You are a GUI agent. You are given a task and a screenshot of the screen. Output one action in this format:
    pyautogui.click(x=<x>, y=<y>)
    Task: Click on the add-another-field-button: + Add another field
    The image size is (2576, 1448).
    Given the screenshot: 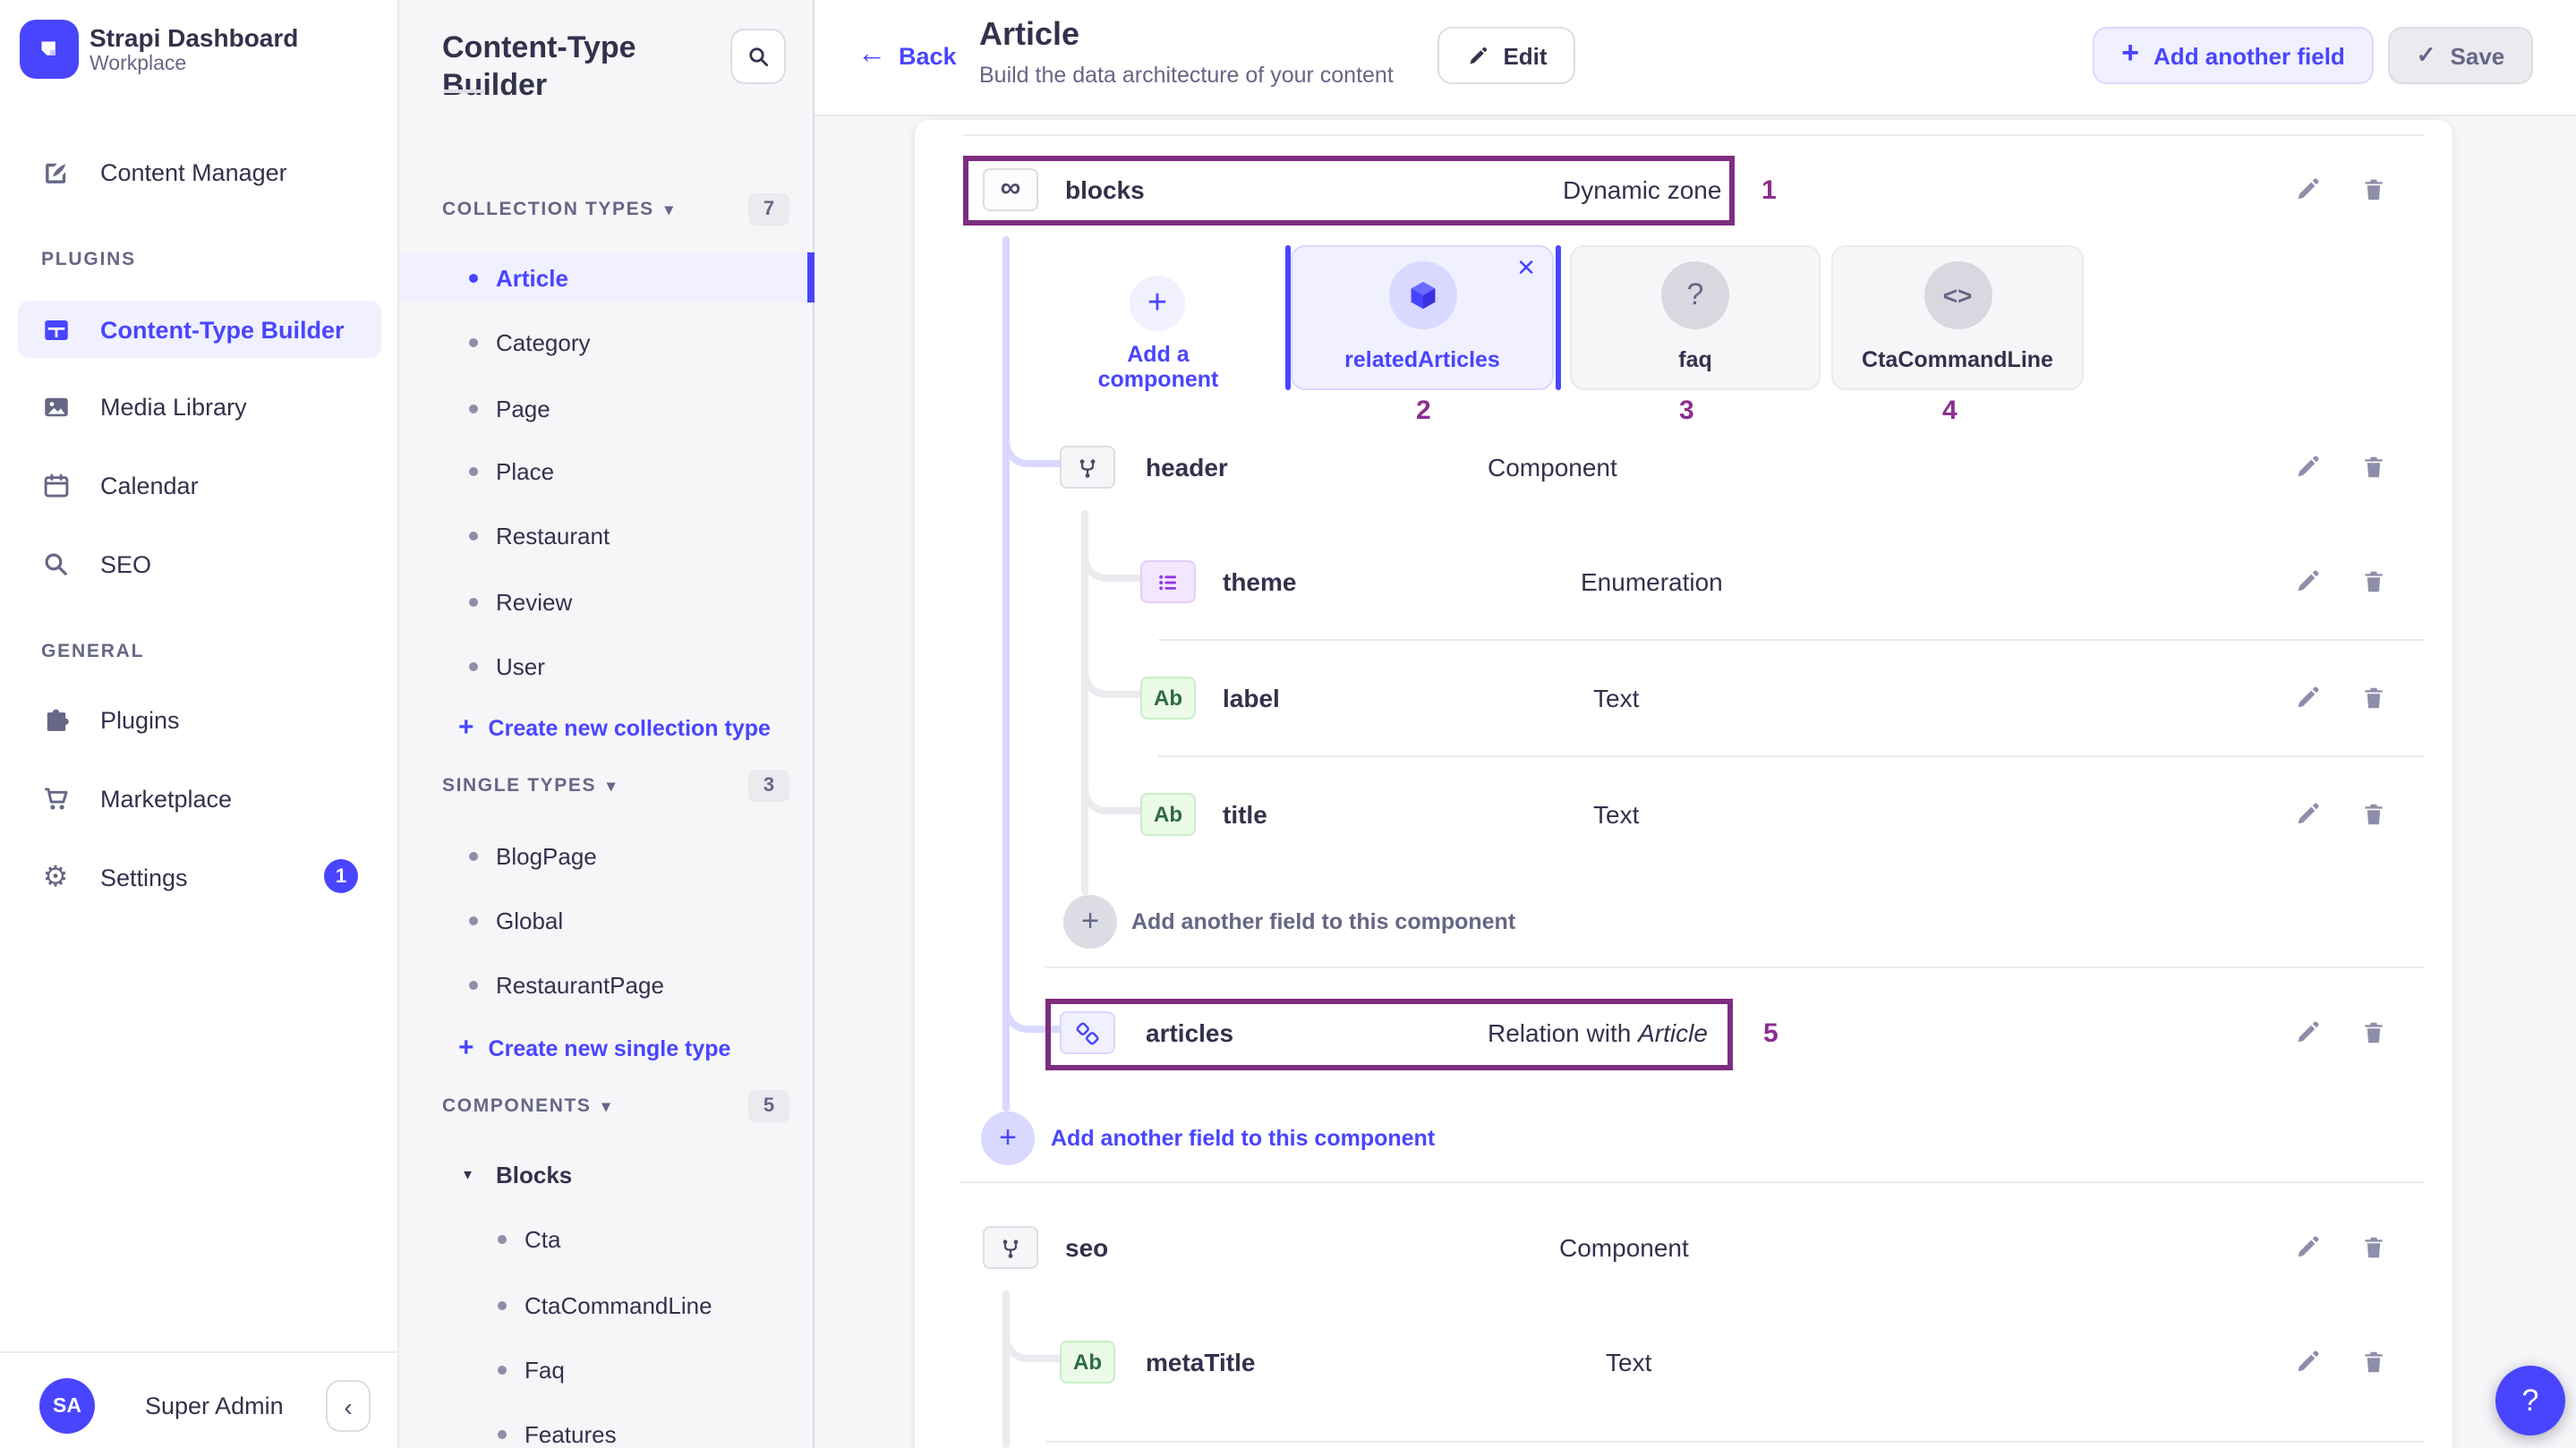 What is the action you would take?
    pyautogui.click(x=2233, y=55)
    